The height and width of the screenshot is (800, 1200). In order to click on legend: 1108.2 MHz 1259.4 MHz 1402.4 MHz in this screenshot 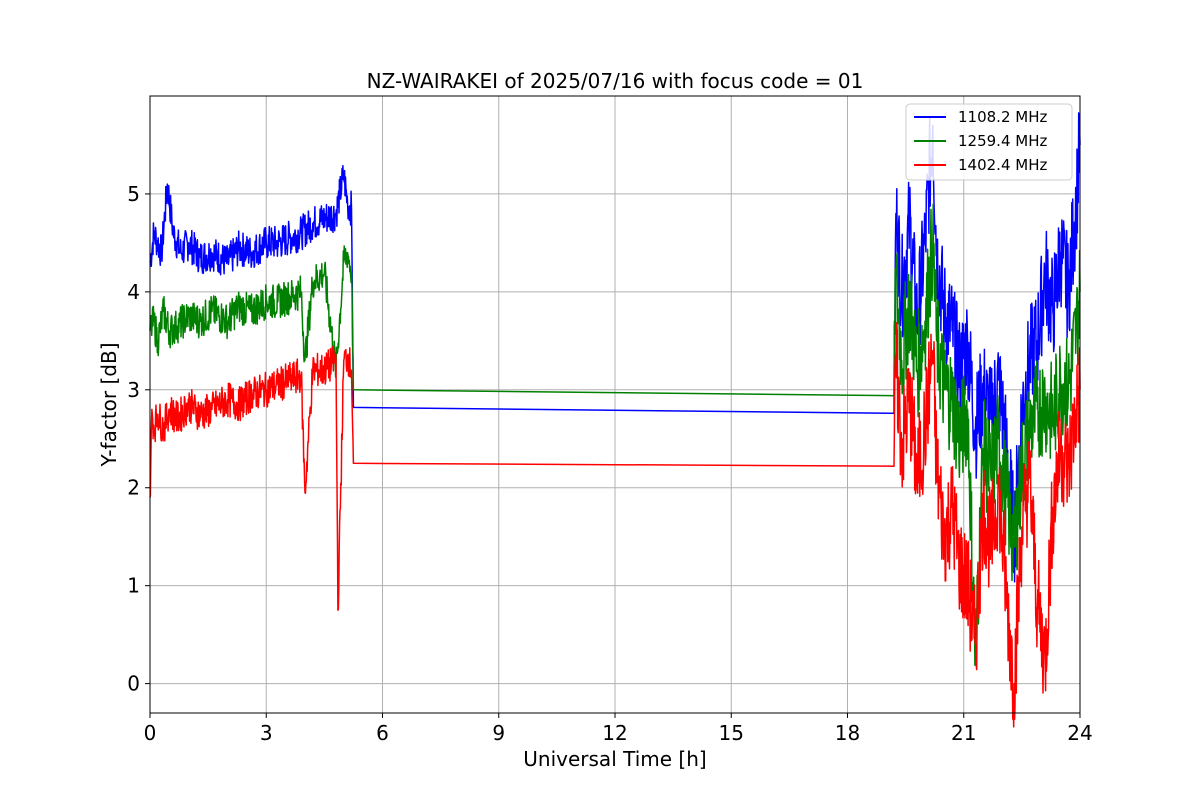, I will do `click(989, 142)`.